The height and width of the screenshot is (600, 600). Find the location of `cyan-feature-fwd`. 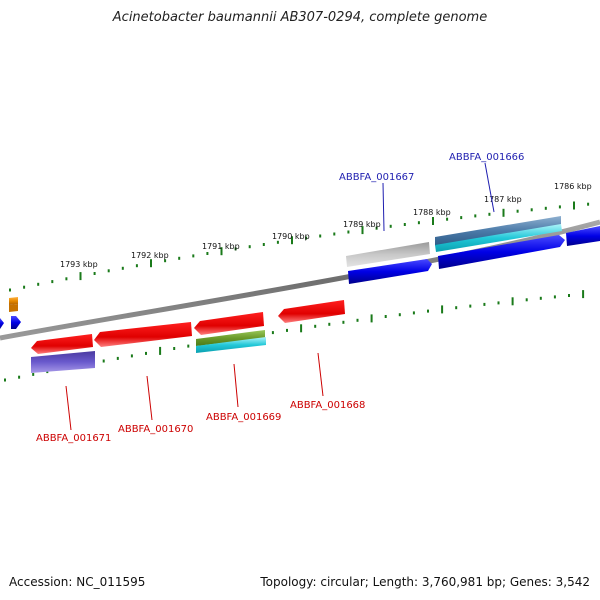

cyan-feature-fwd is located at coordinates (498, 238).